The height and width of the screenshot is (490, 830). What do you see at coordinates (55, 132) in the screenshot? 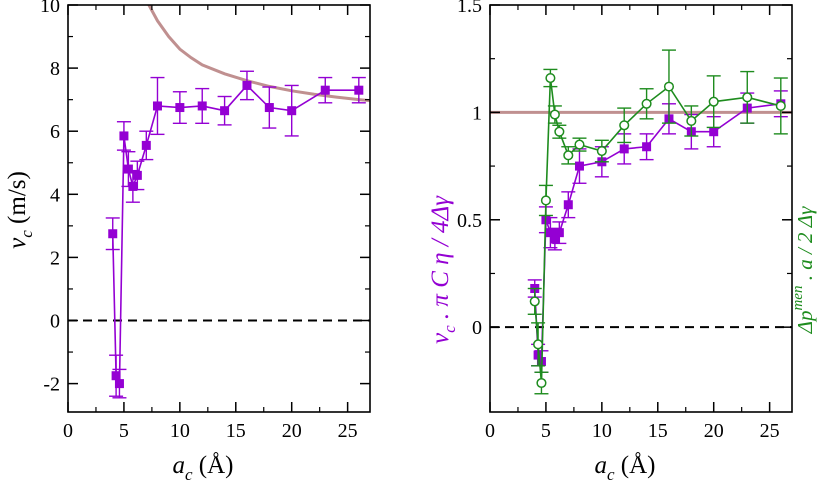
I see `y-tick-label: 6` at bounding box center [55, 132].